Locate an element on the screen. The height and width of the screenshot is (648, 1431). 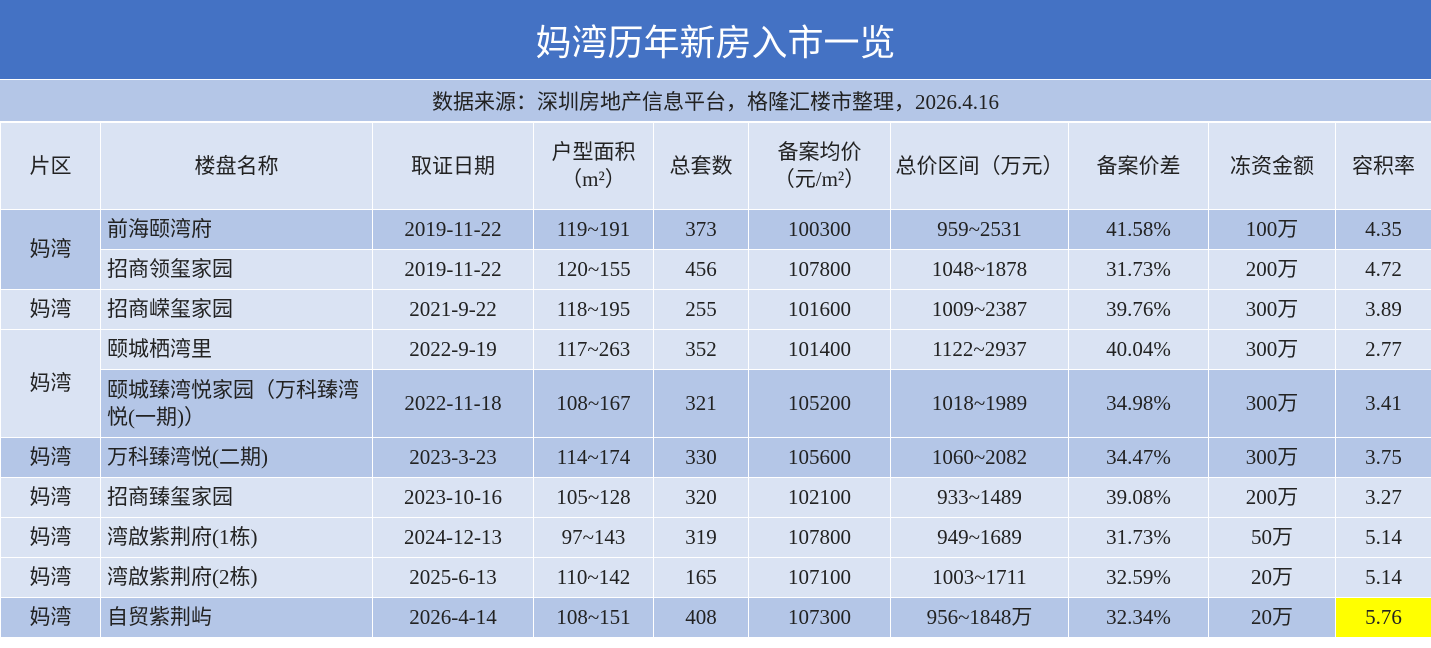
table-cell: 373 is located at coordinates (701, 229).